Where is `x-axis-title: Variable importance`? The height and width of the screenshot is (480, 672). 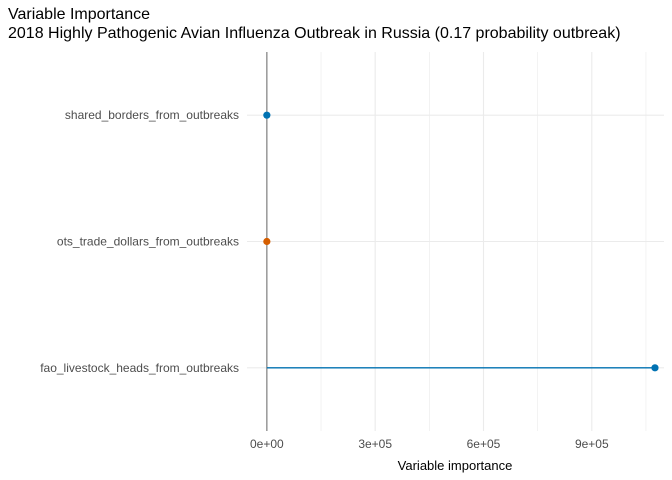
x-axis-title: Variable importance is located at coordinates (455, 465).